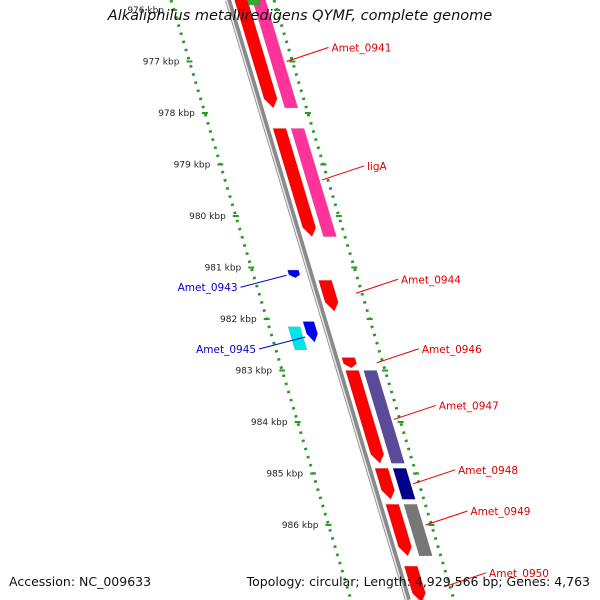  What do you see at coordinates (361, 49) in the screenshot?
I see `gene-label-amet-0941: Amet_0941` at bounding box center [361, 49].